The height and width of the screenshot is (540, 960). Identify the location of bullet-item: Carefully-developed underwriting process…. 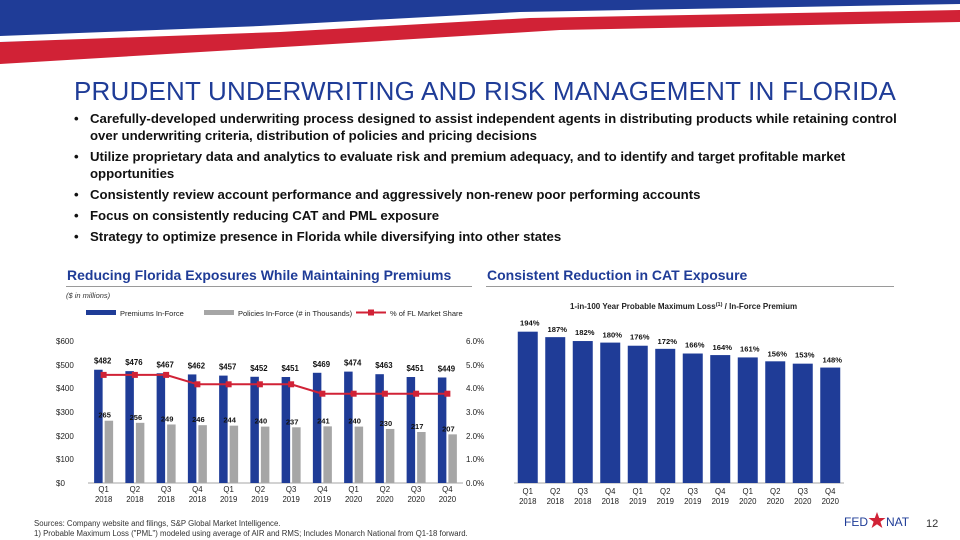
(494, 127).